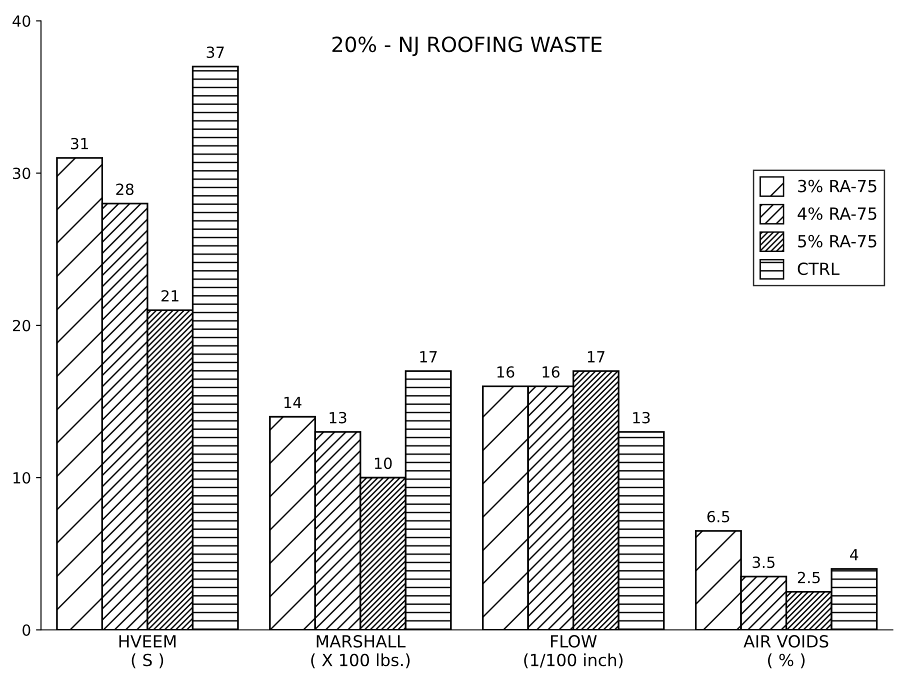  What do you see at coordinates (467, 46) in the screenshot?
I see `text: 20% - NJ ROOFING WASTE` at bounding box center [467, 46].